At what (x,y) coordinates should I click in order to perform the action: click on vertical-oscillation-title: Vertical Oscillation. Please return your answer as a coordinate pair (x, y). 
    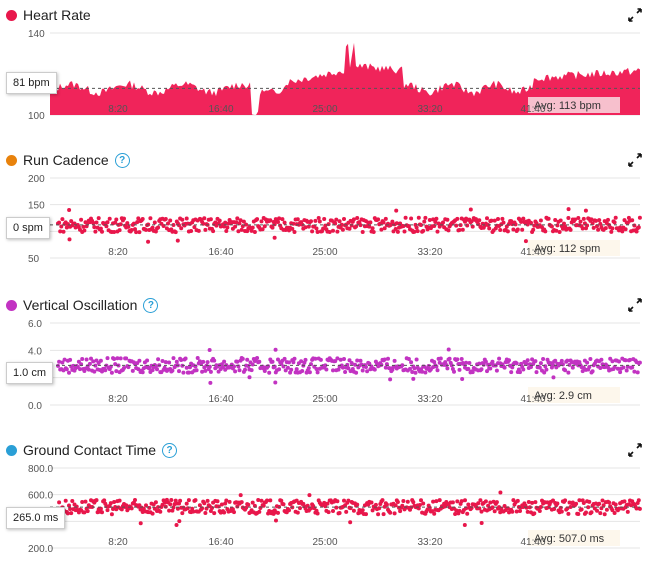
    Looking at the image, I should click on (80, 305).